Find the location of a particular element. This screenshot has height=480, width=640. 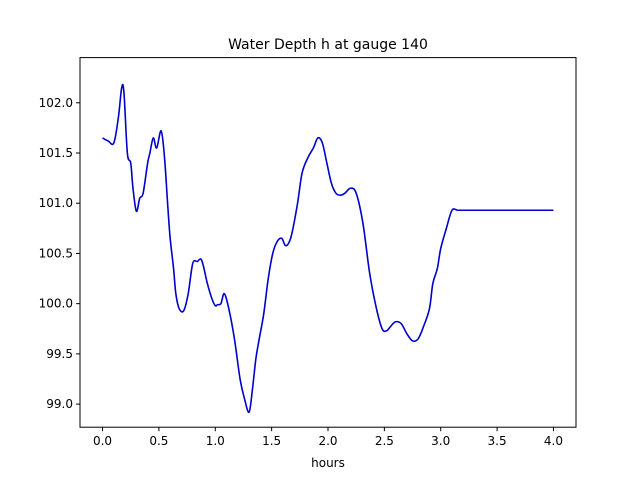

y-tick-label: 99.5 is located at coordinates (59, 354).